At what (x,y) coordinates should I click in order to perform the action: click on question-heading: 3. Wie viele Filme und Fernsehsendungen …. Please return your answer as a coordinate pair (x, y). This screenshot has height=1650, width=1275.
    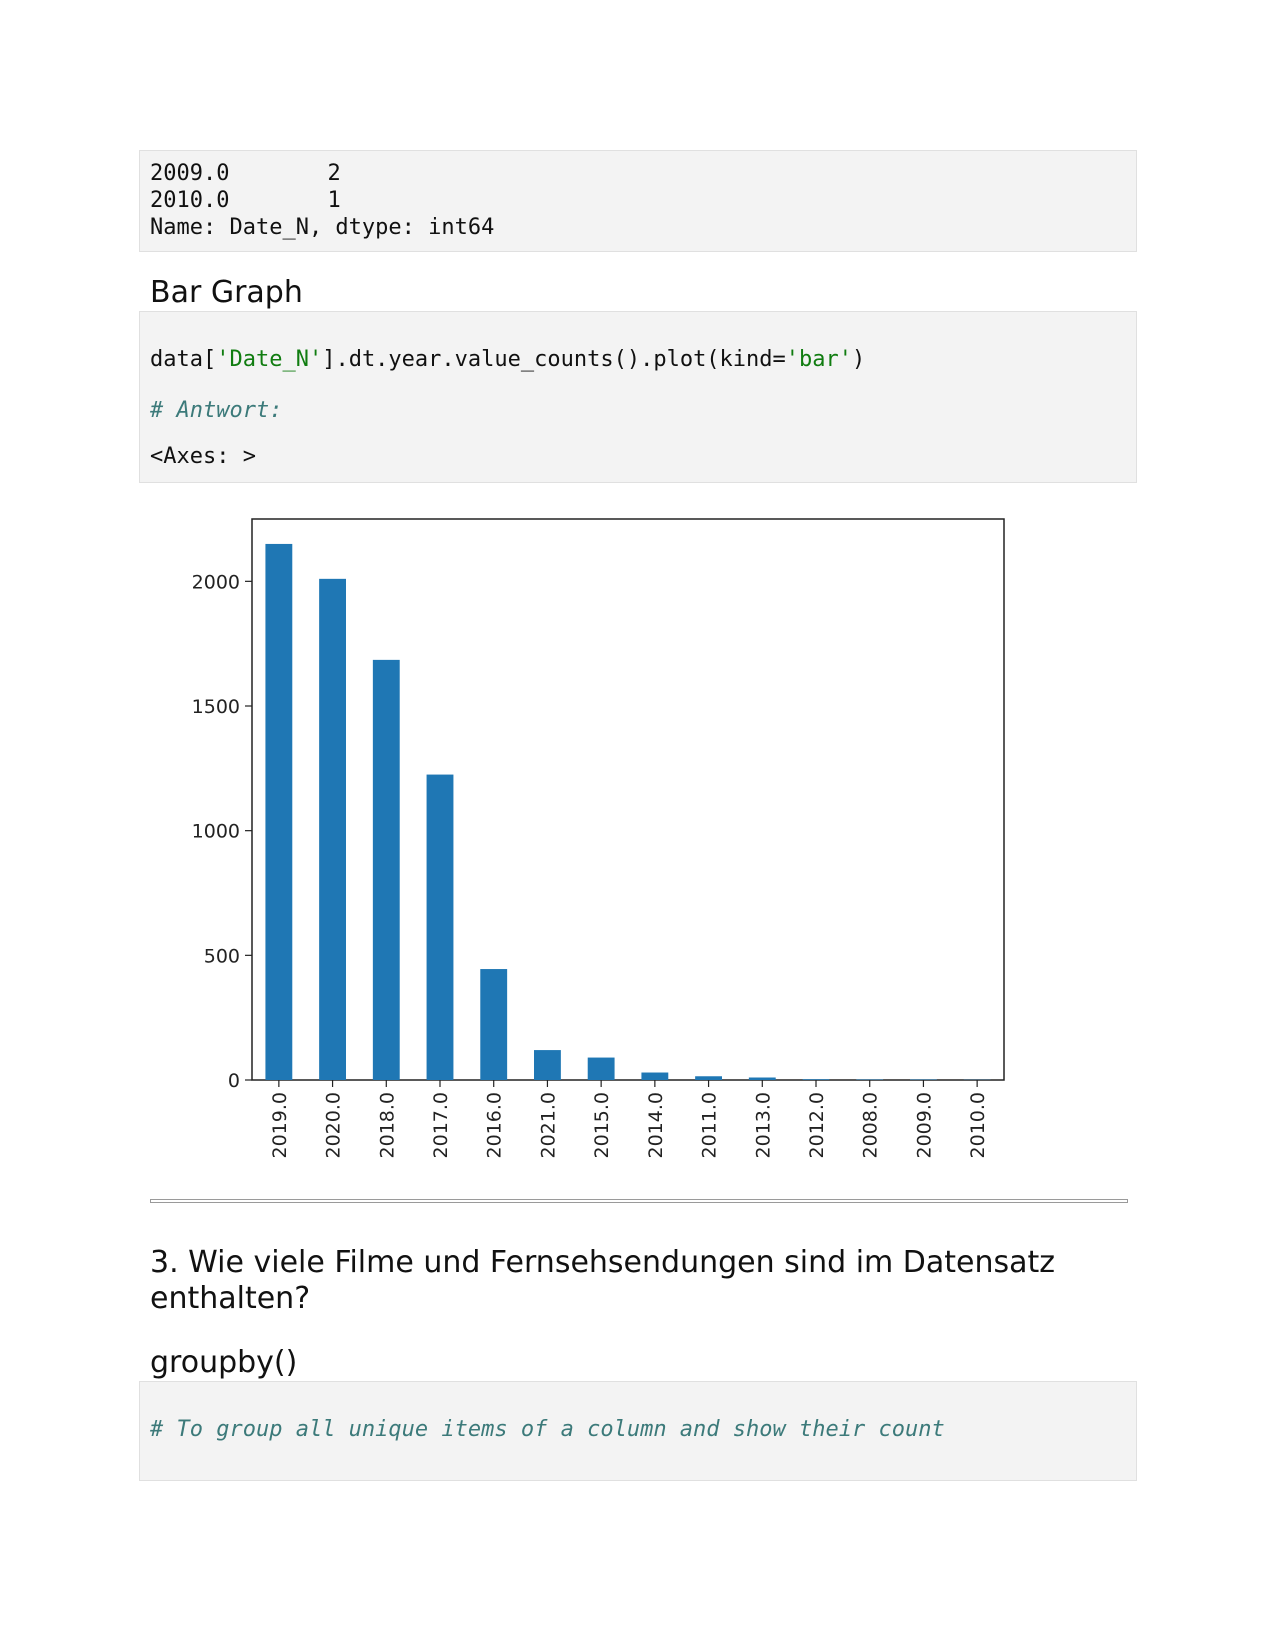
    Looking at the image, I should click on (602, 1281).